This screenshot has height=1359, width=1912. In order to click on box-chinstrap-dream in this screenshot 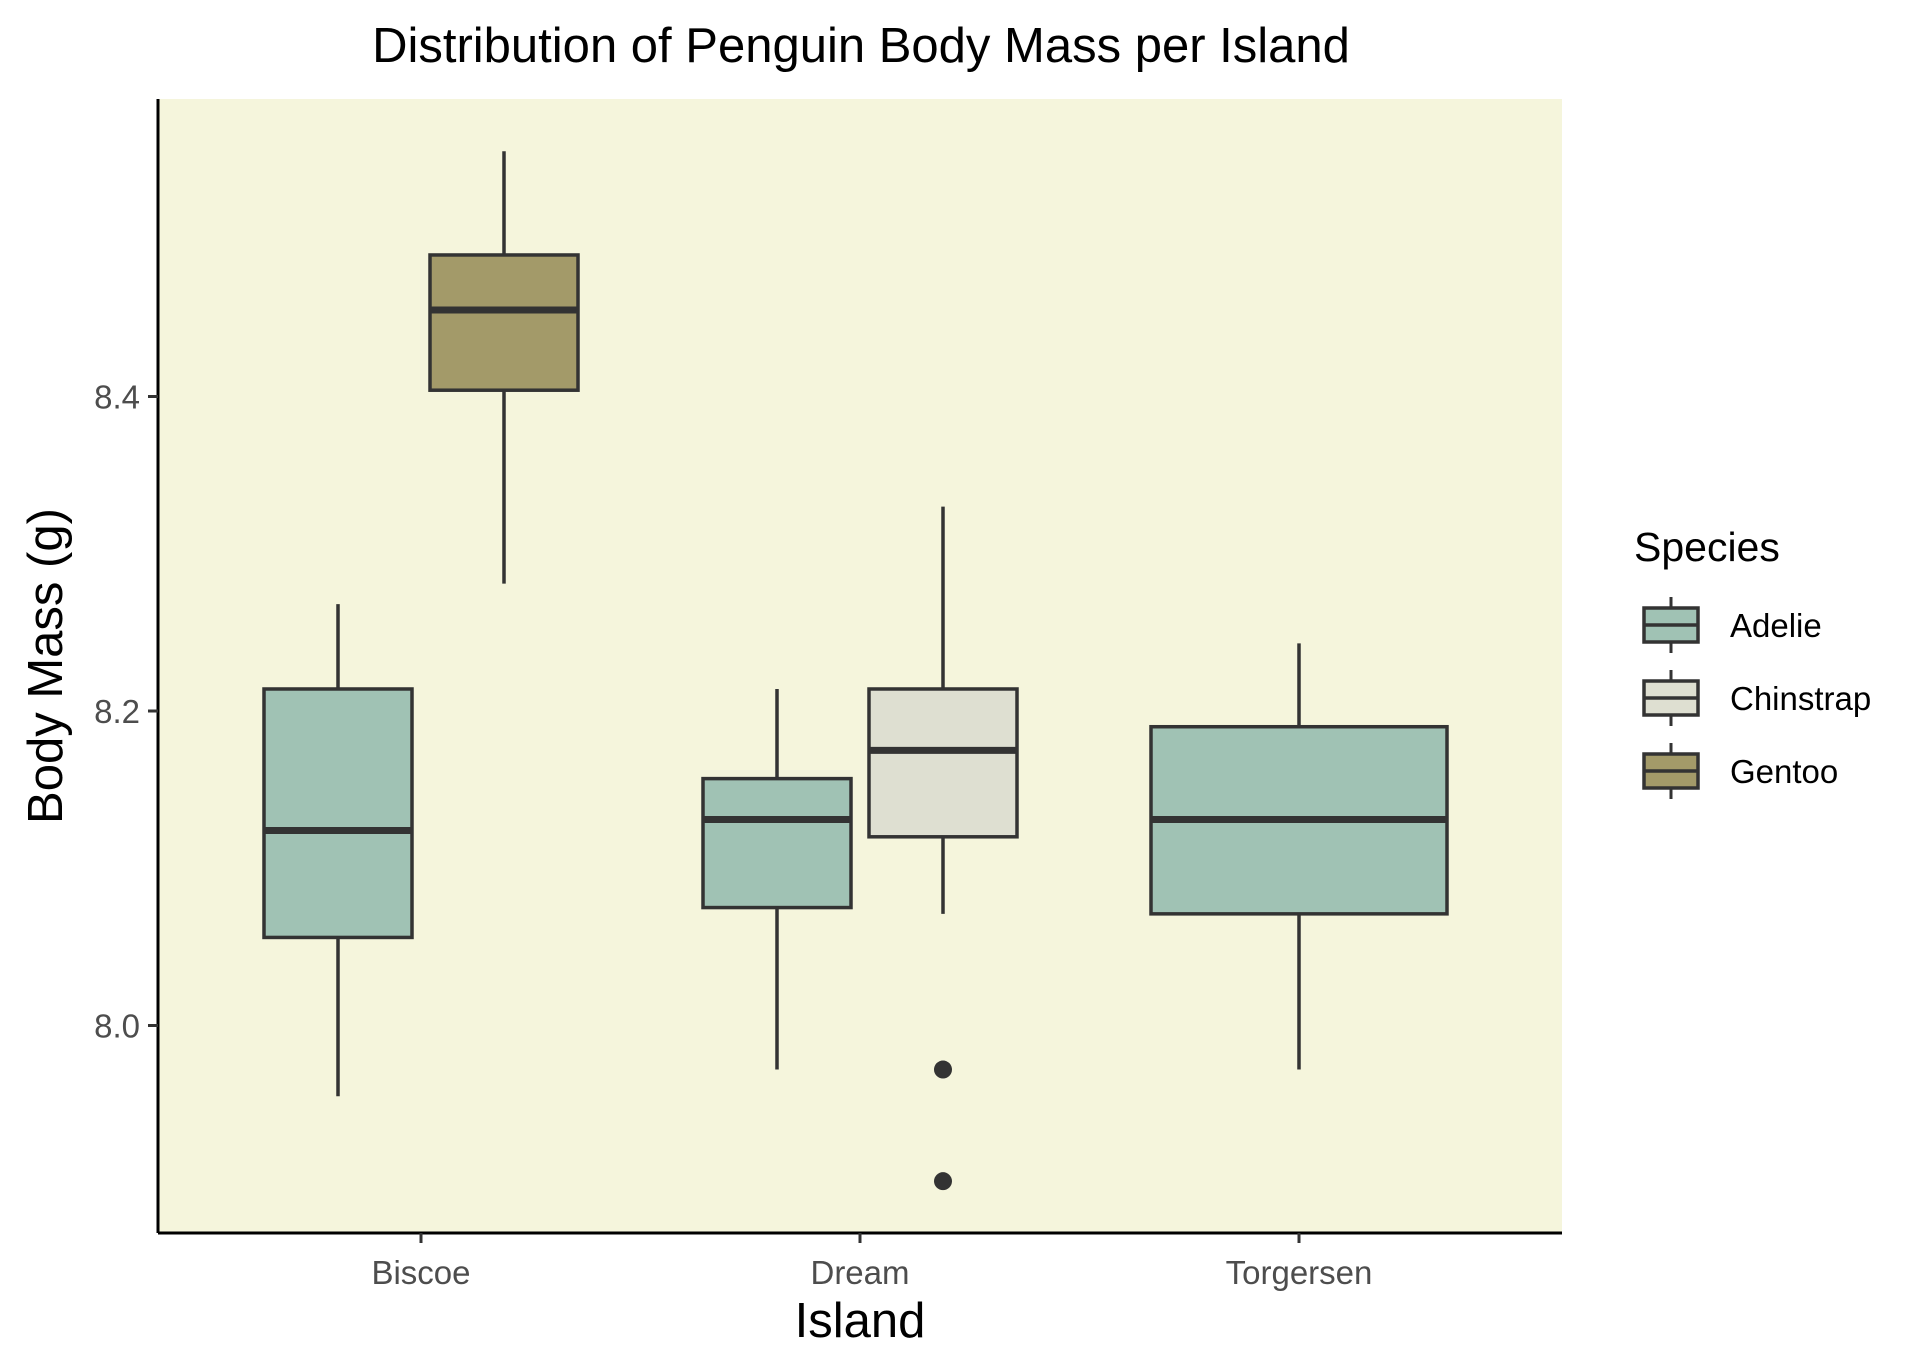, I will do `click(943, 848)`.